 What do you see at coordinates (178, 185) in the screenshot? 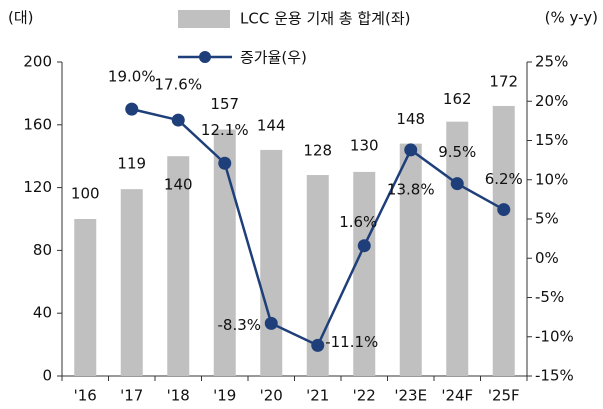
I see `bar-value-label: 140` at bounding box center [178, 185].